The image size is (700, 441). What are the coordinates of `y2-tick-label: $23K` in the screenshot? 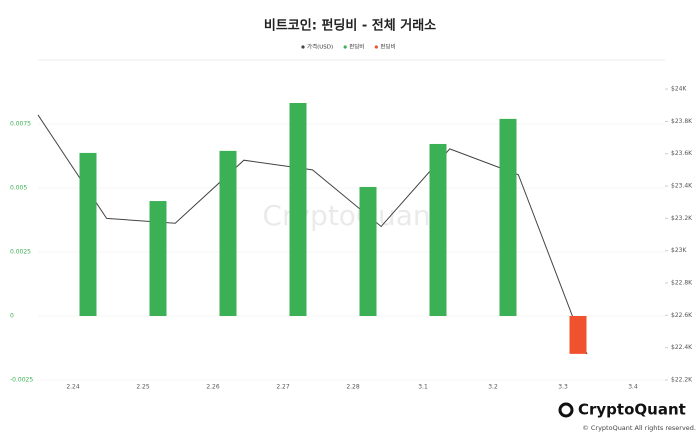 It's located at (679, 250).